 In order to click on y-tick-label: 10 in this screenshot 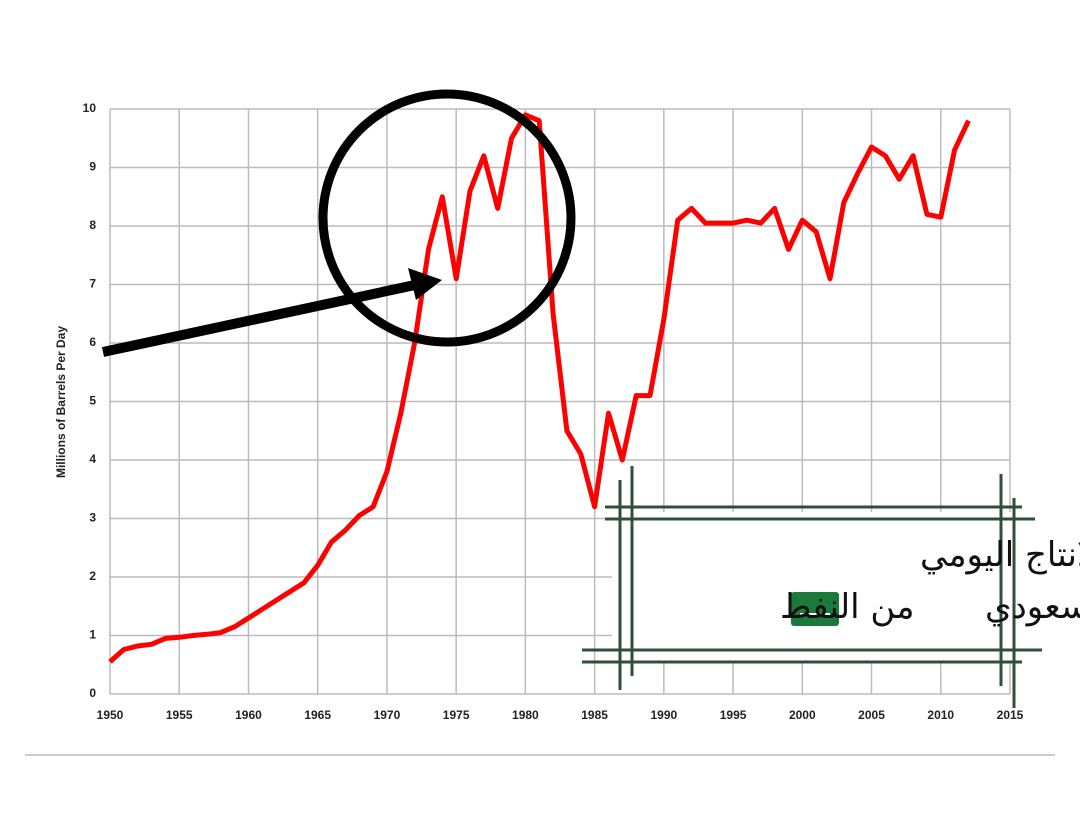, I will do `click(90, 108)`.